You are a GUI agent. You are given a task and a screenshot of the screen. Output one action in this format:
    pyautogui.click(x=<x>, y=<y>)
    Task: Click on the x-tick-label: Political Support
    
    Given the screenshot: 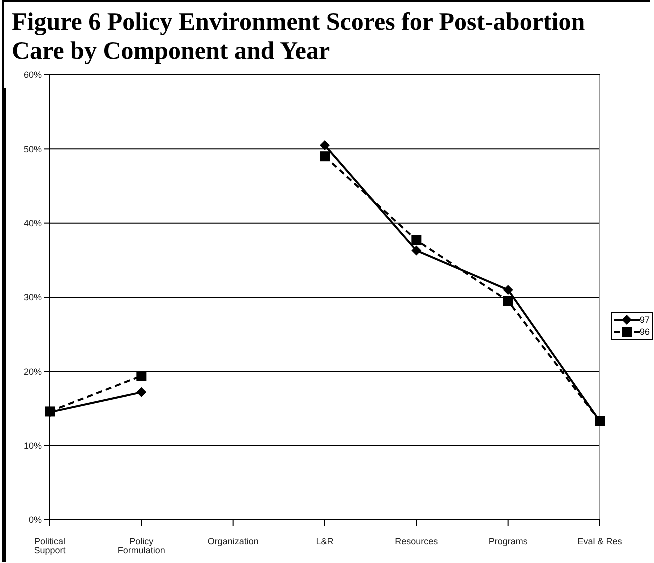 What is the action you would take?
    pyautogui.click(x=50, y=546)
    